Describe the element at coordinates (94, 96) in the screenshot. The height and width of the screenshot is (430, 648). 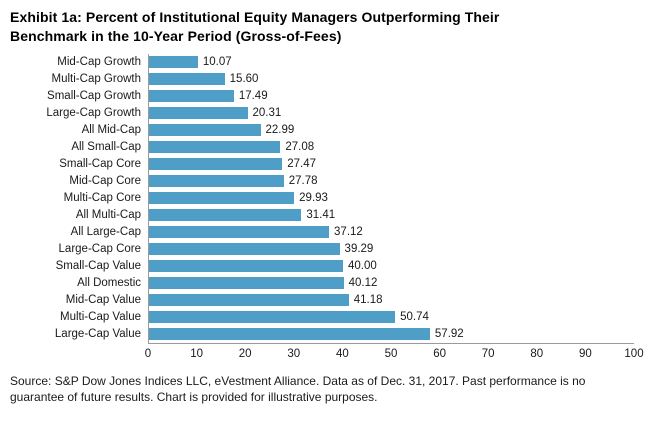
I see `category-label: Small-Cap Growth` at that location.